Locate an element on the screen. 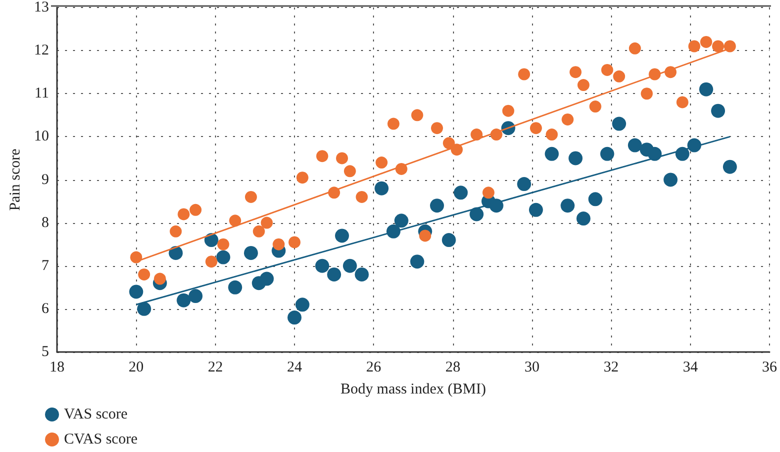  y-tick-label: 11 is located at coordinates (41, 94).